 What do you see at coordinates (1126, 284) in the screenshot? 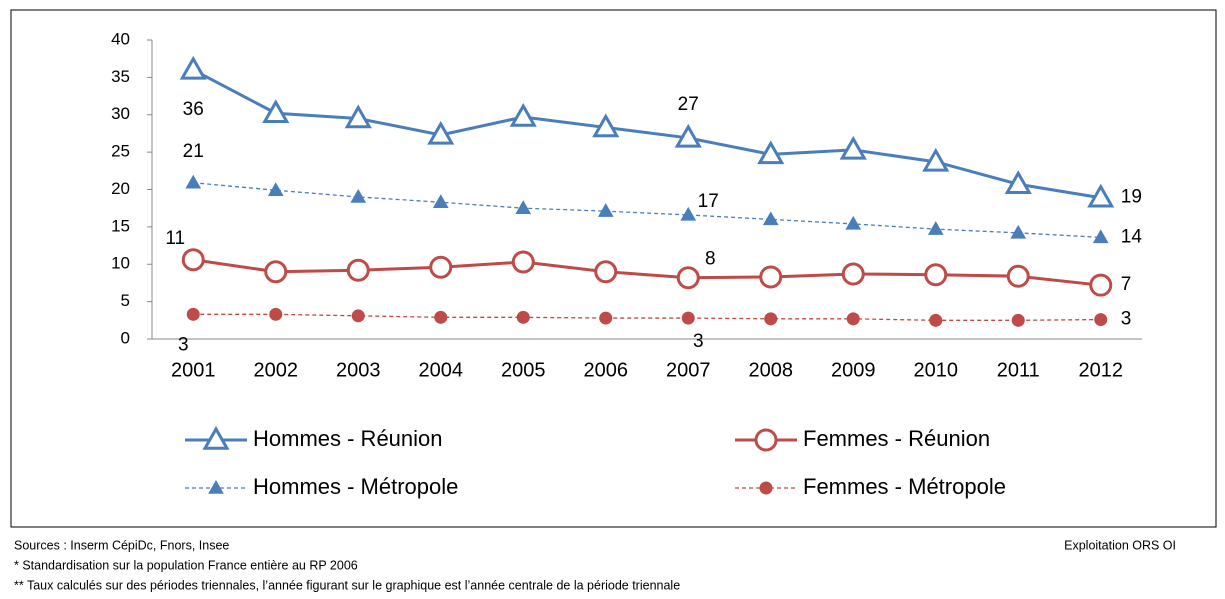
I see `data-label: 7` at bounding box center [1126, 284].